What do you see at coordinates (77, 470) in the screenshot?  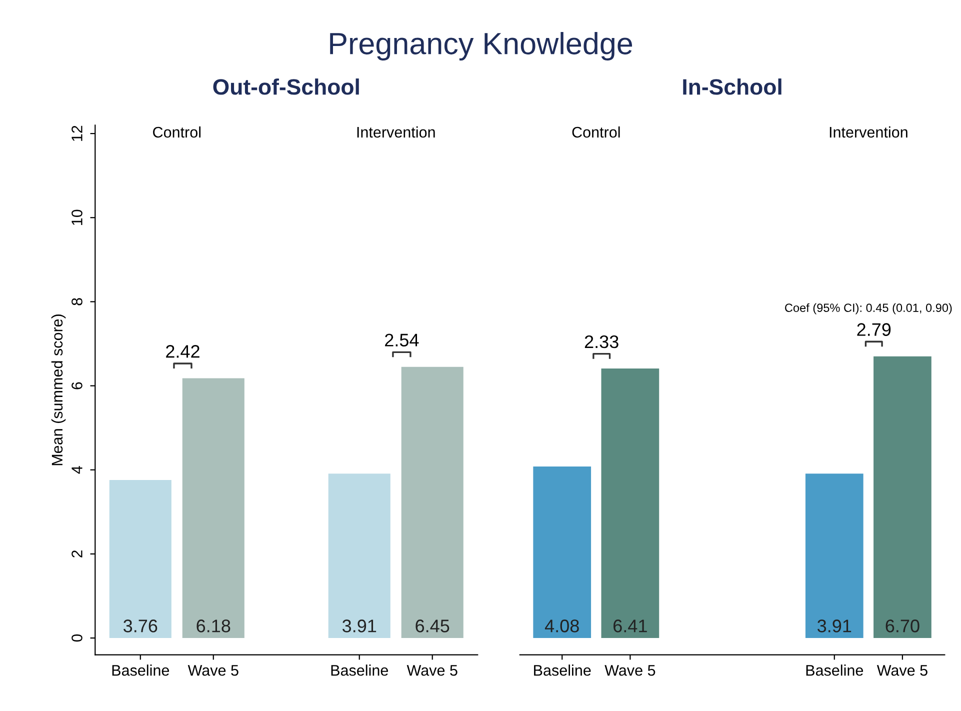 I see `y-tick-label: 4` at bounding box center [77, 470].